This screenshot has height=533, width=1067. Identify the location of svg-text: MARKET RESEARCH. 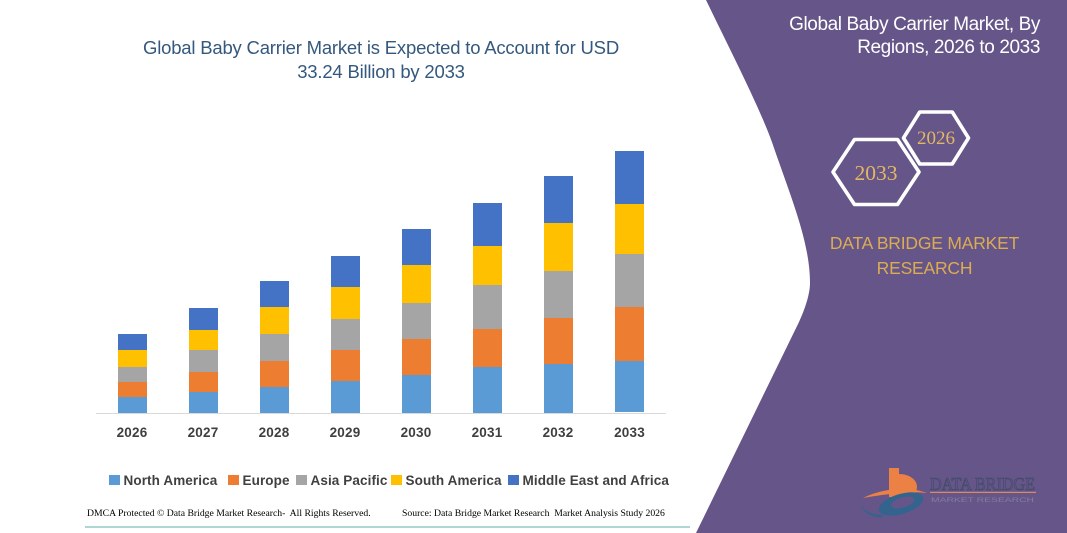
(982, 500).